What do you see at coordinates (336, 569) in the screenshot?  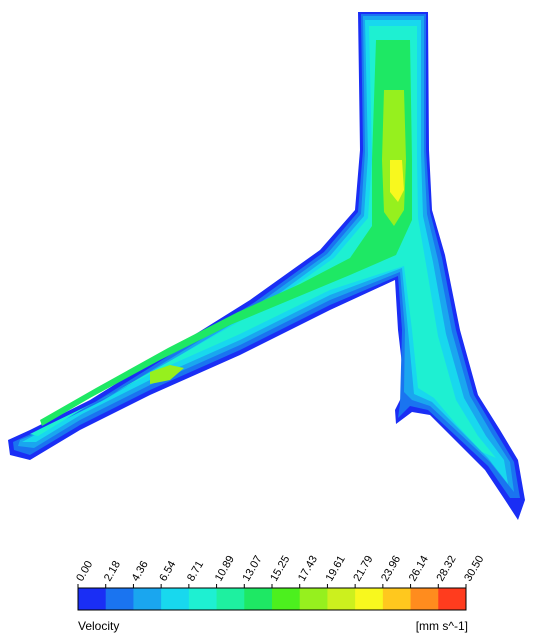 I see `legend-tick-label: 19.61` at bounding box center [336, 569].